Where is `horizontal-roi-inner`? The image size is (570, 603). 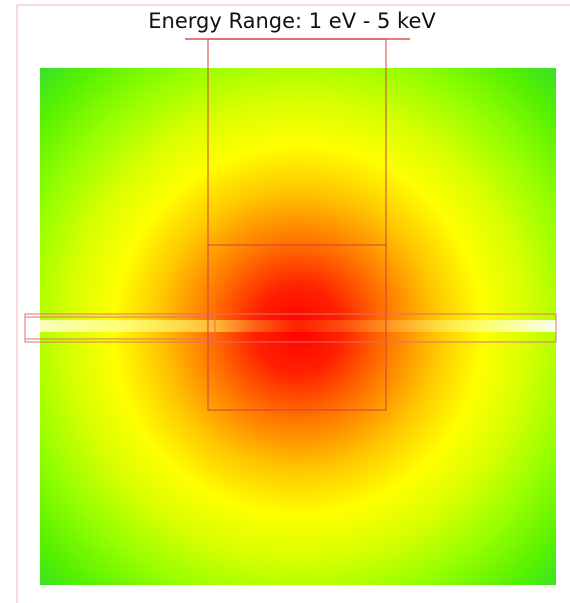
horizontal-roi-inner is located at coordinates (120, 328).